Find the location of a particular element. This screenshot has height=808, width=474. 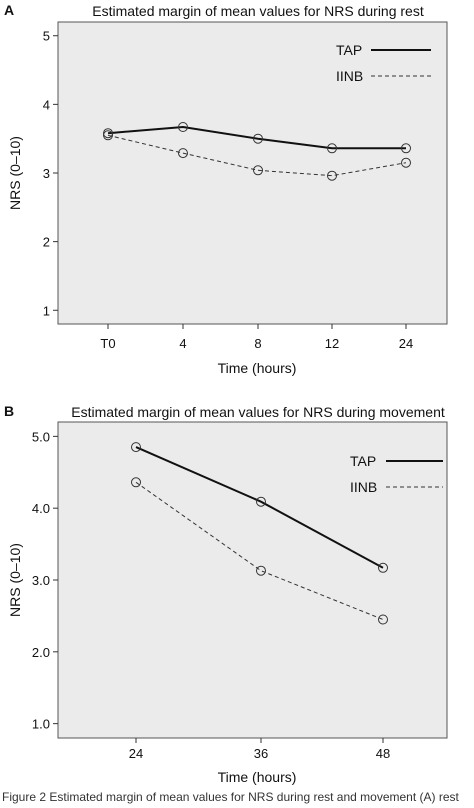

y-tick-label: 5.0 is located at coordinates (41, 436).